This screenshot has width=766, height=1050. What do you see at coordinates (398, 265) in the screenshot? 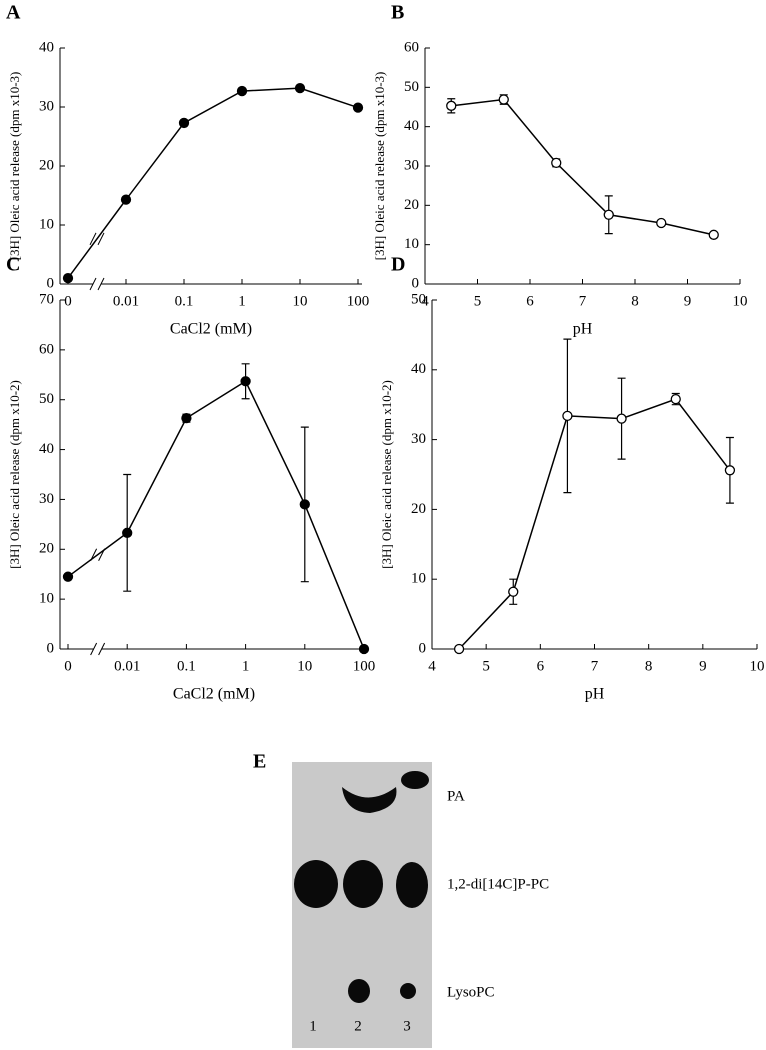
I see `panel-label: D` at bounding box center [398, 265].